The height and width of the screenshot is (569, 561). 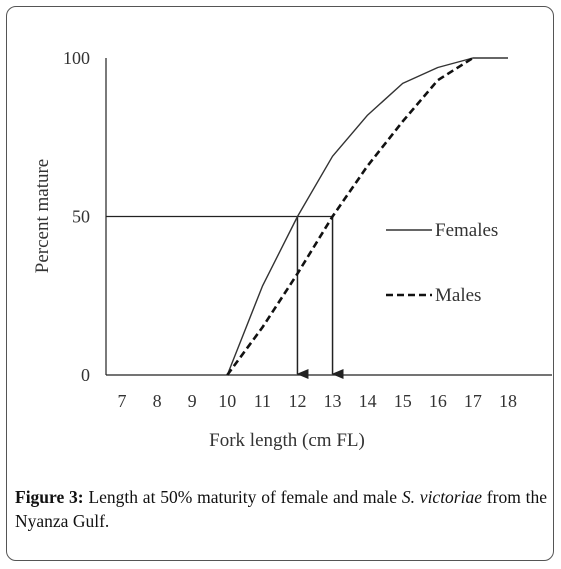 What do you see at coordinates (49, 497) in the screenshot?
I see `caption-label: Figure 3:` at bounding box center [49, 497].